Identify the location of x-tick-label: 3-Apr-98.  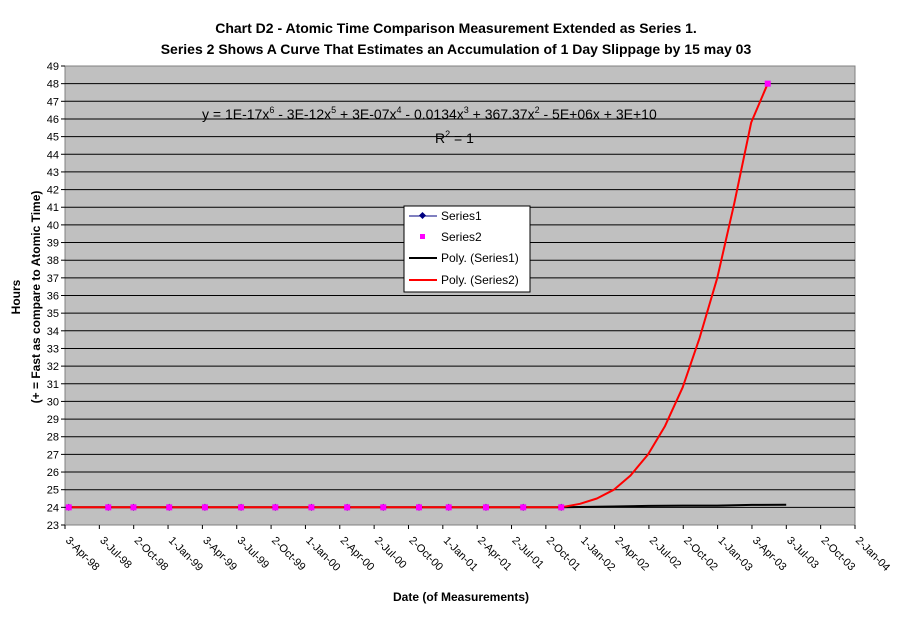
(82, 554).